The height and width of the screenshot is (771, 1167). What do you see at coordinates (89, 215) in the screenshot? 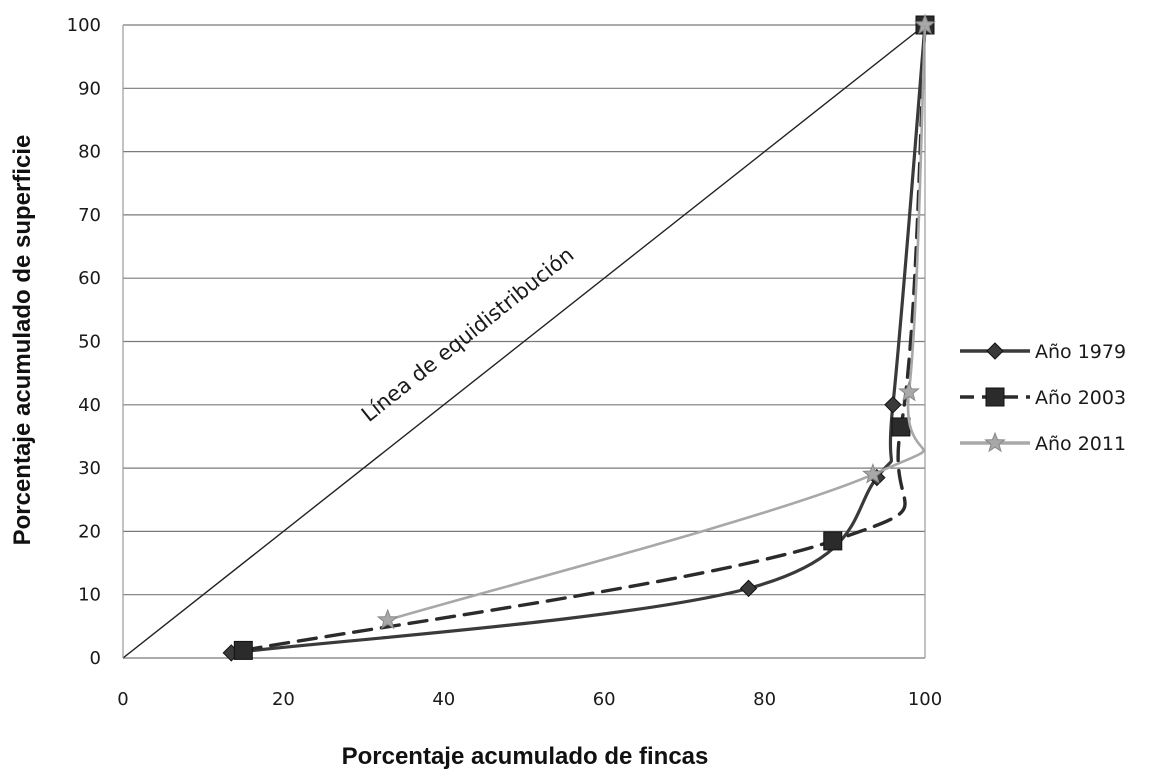
I see `y-tick-label: 70` at bounding box center [89, 215].